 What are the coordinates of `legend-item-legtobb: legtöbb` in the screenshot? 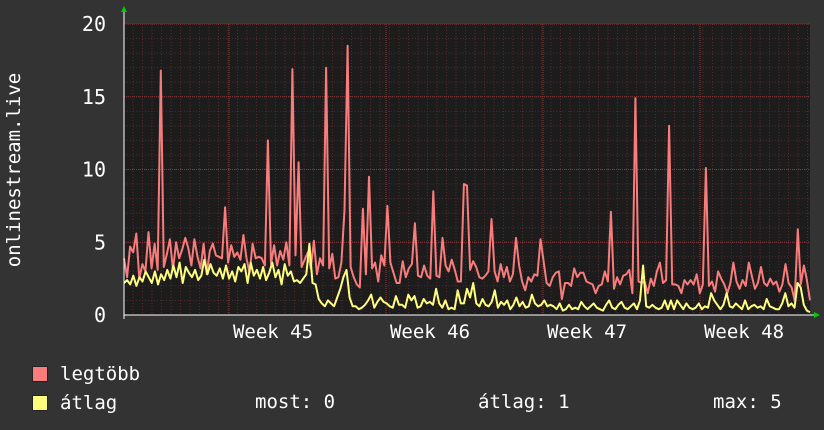 It's located at (86, 374).